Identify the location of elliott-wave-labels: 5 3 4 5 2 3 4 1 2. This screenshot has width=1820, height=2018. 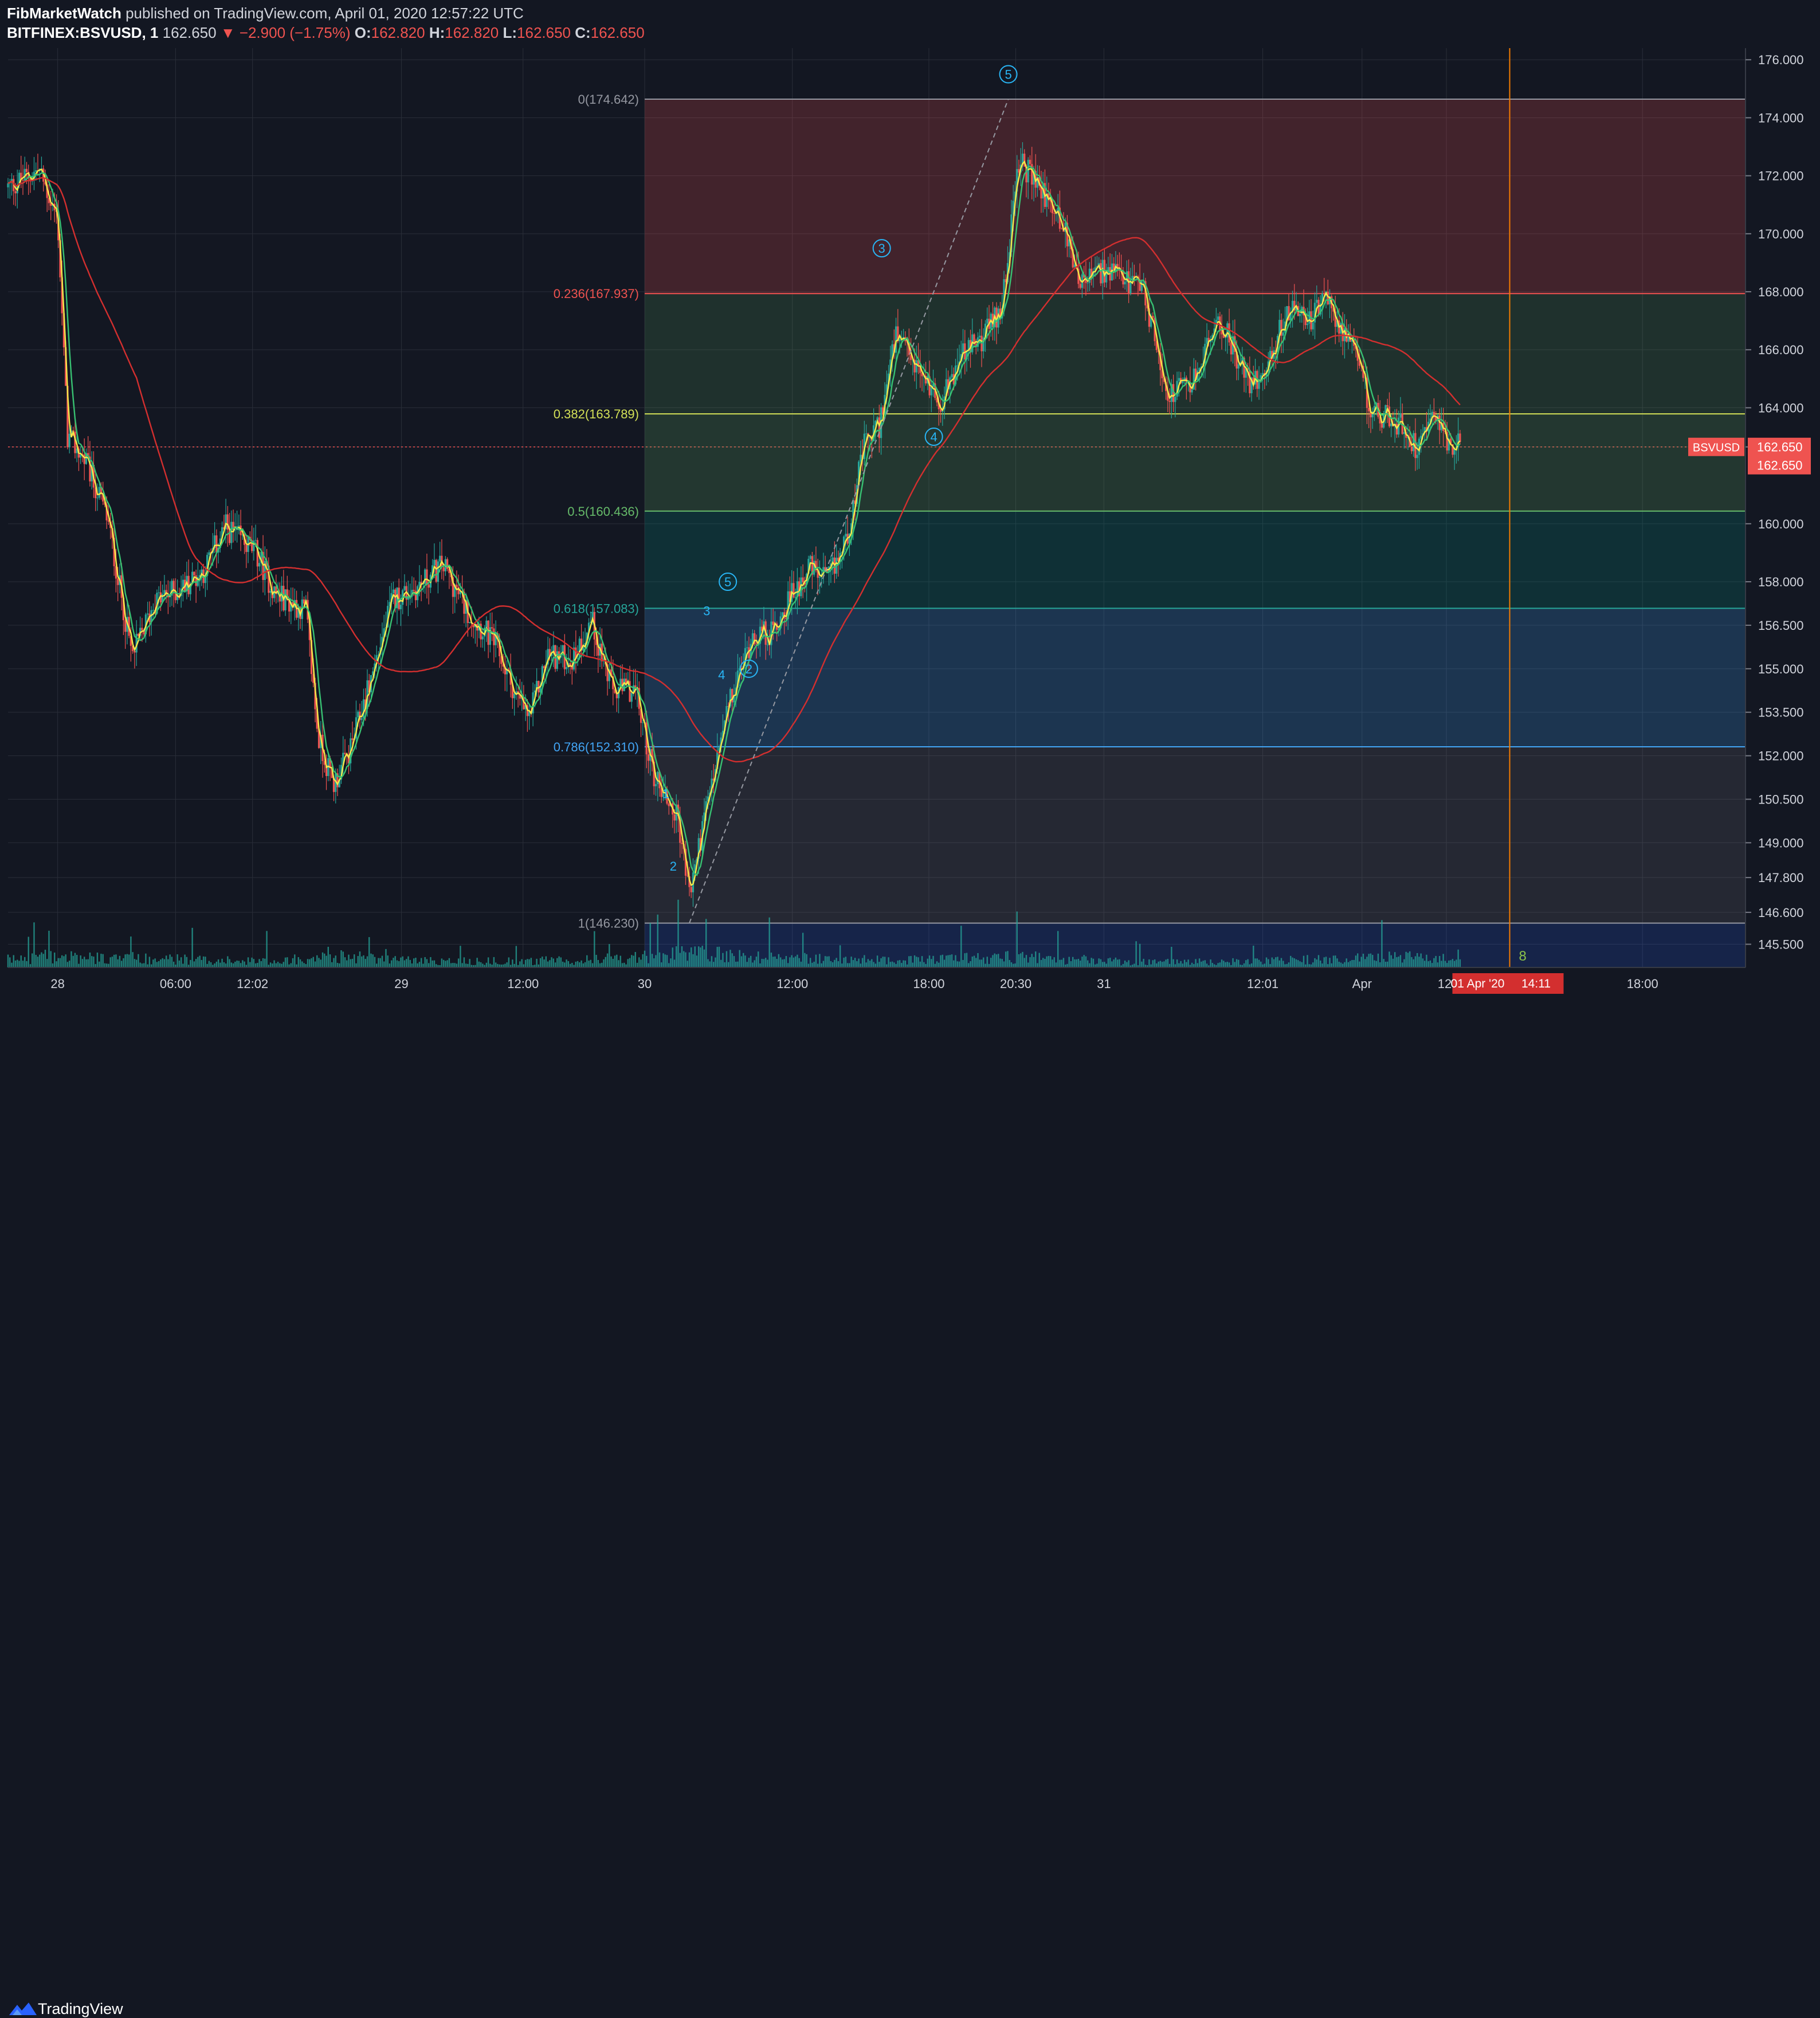
(840, 469).